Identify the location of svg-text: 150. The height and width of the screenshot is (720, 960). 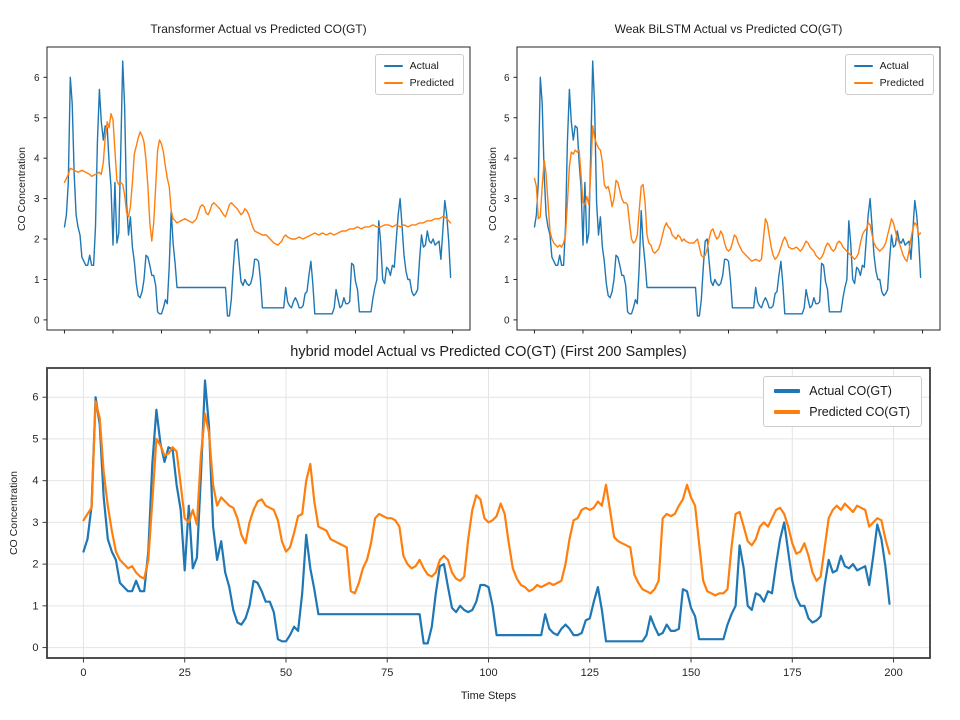
(691, 673).